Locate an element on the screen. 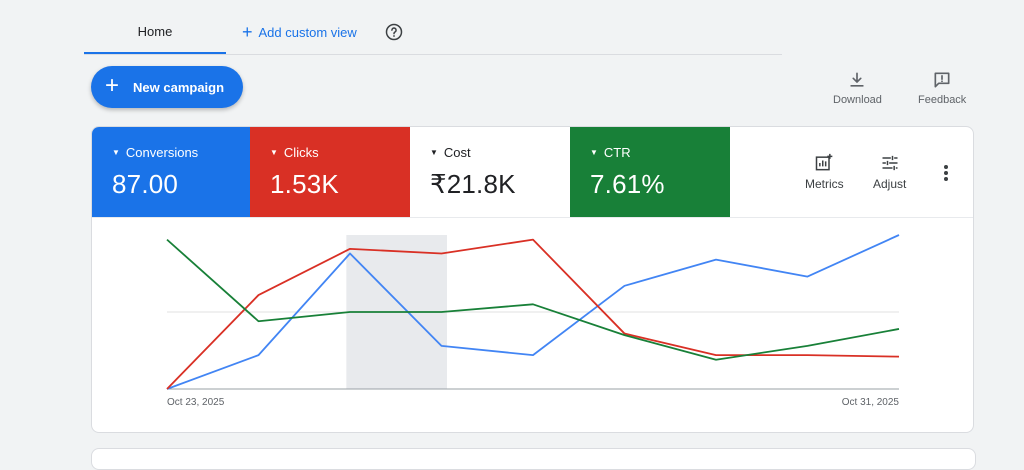 The width and height of the screenshot is (1024, 470). add-custom-view-label: Add custom view is located at coordinates (307, 32).